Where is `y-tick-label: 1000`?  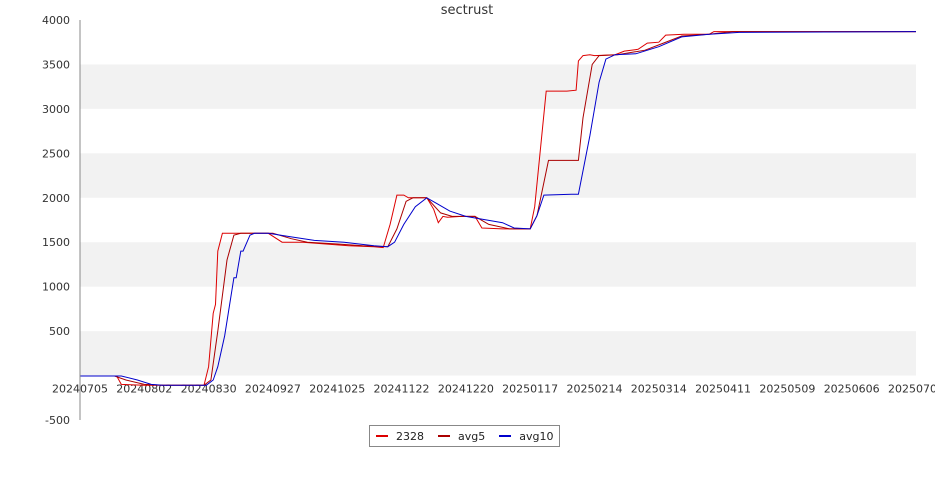 y-tick-label: 1000 is located at coordinates (56, 287).